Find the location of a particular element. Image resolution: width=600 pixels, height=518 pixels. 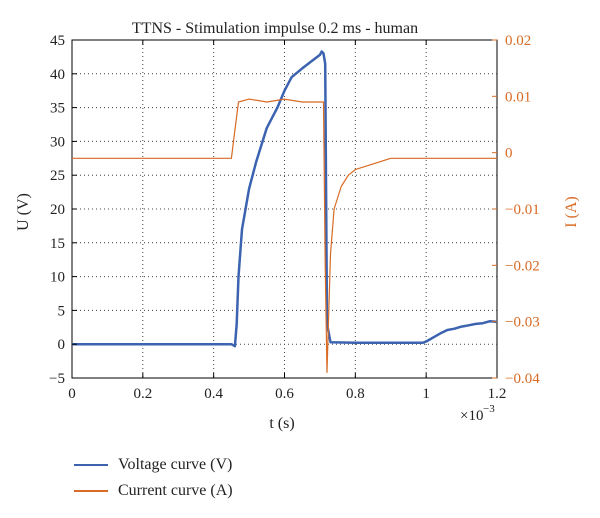

y-axis-label-left: U (V) is located at coordinates (23, 212).